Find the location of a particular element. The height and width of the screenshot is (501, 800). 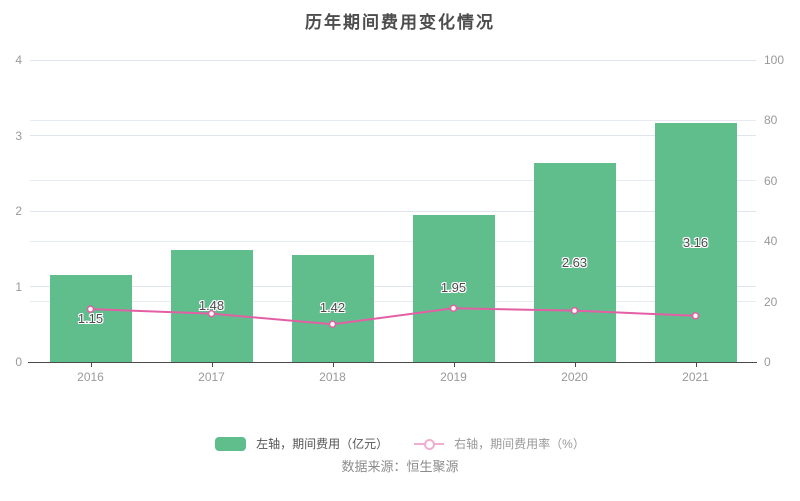

bar-series-swatch-icon is located at coordinates (231, 443).